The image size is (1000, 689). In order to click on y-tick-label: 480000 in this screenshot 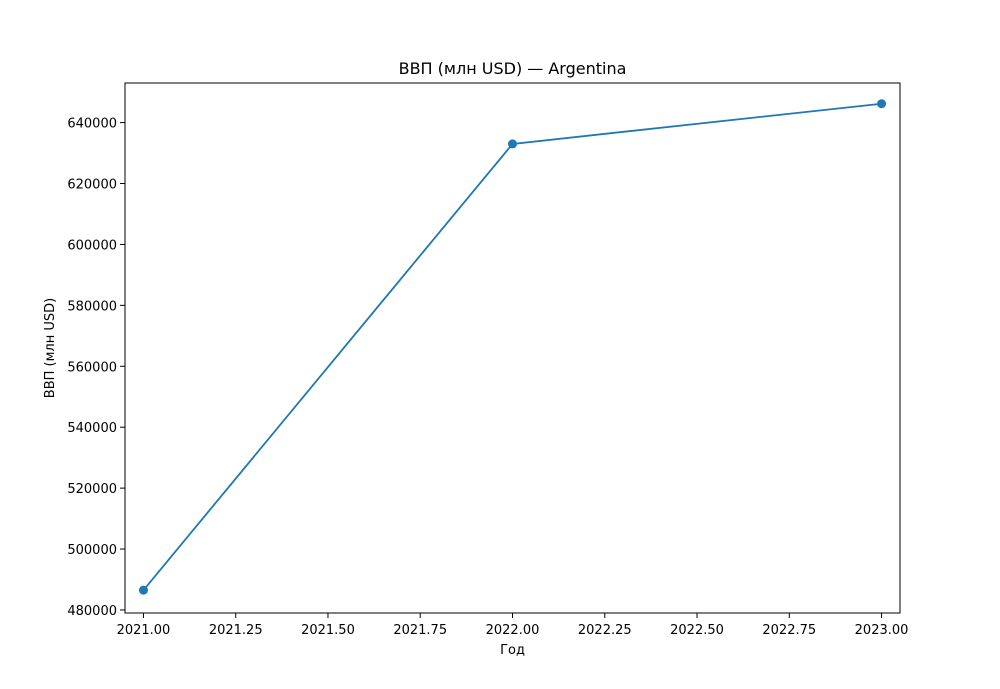, I will do `click(92, 611)`.